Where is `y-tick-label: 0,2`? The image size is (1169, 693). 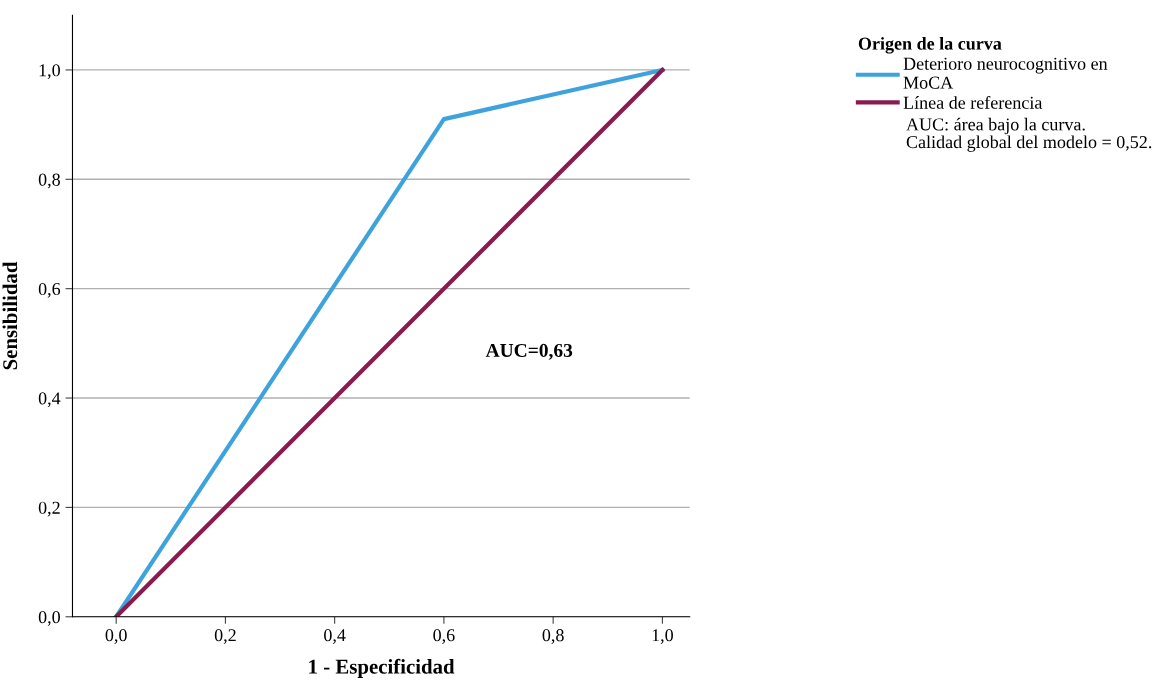
y-tick-label: 0,2 is located at coordinates (49, 509).